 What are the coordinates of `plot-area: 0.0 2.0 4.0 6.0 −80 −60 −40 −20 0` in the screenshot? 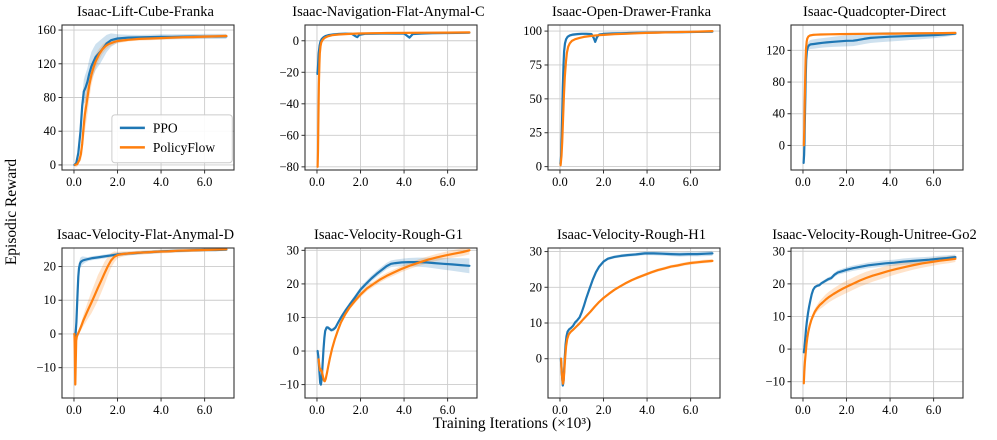 It's located at (378, 106).